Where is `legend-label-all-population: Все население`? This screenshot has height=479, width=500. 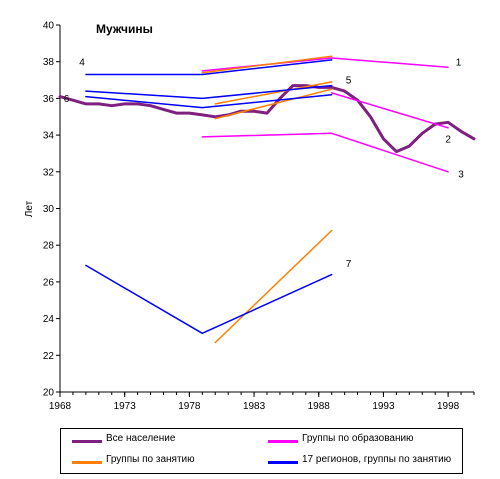
legend-label-all-population: Все население is located at coordinates (141, 438).